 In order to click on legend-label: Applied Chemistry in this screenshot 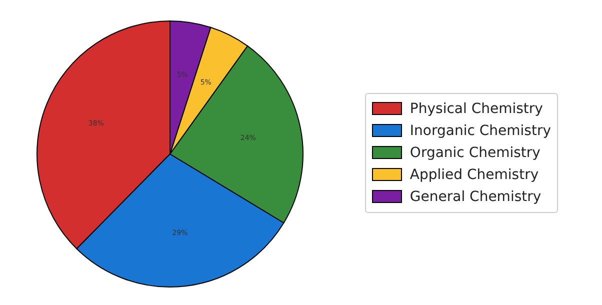, I will do `click(474, 174)`.